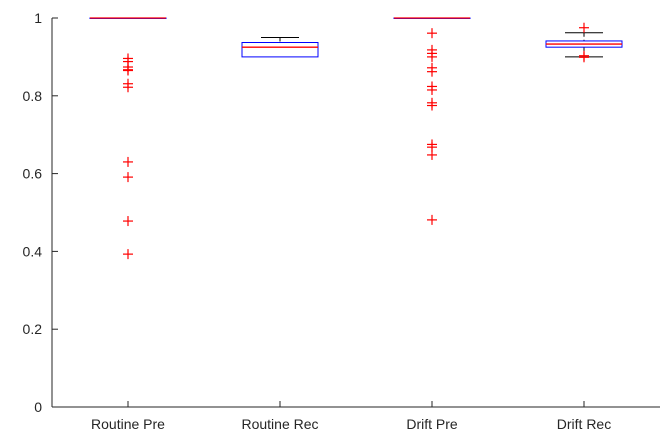 The width and height of the screenshot is (662, 436). I want to click on box-routine-rec, so click(280, 47).